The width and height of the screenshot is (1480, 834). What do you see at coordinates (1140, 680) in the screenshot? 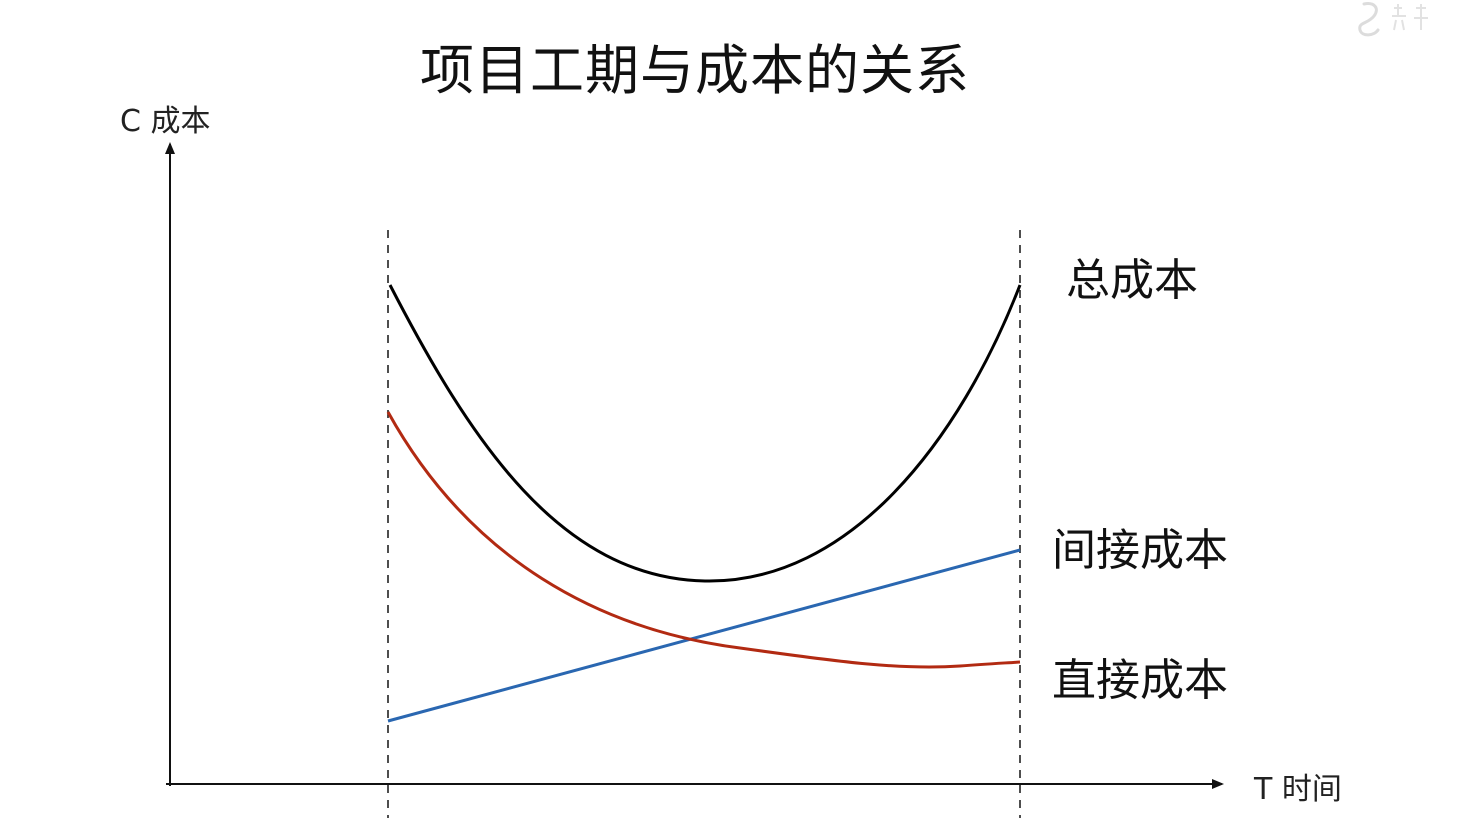
I see `direct-cost-label: 直接成本` at bounding box center [1140, 680].